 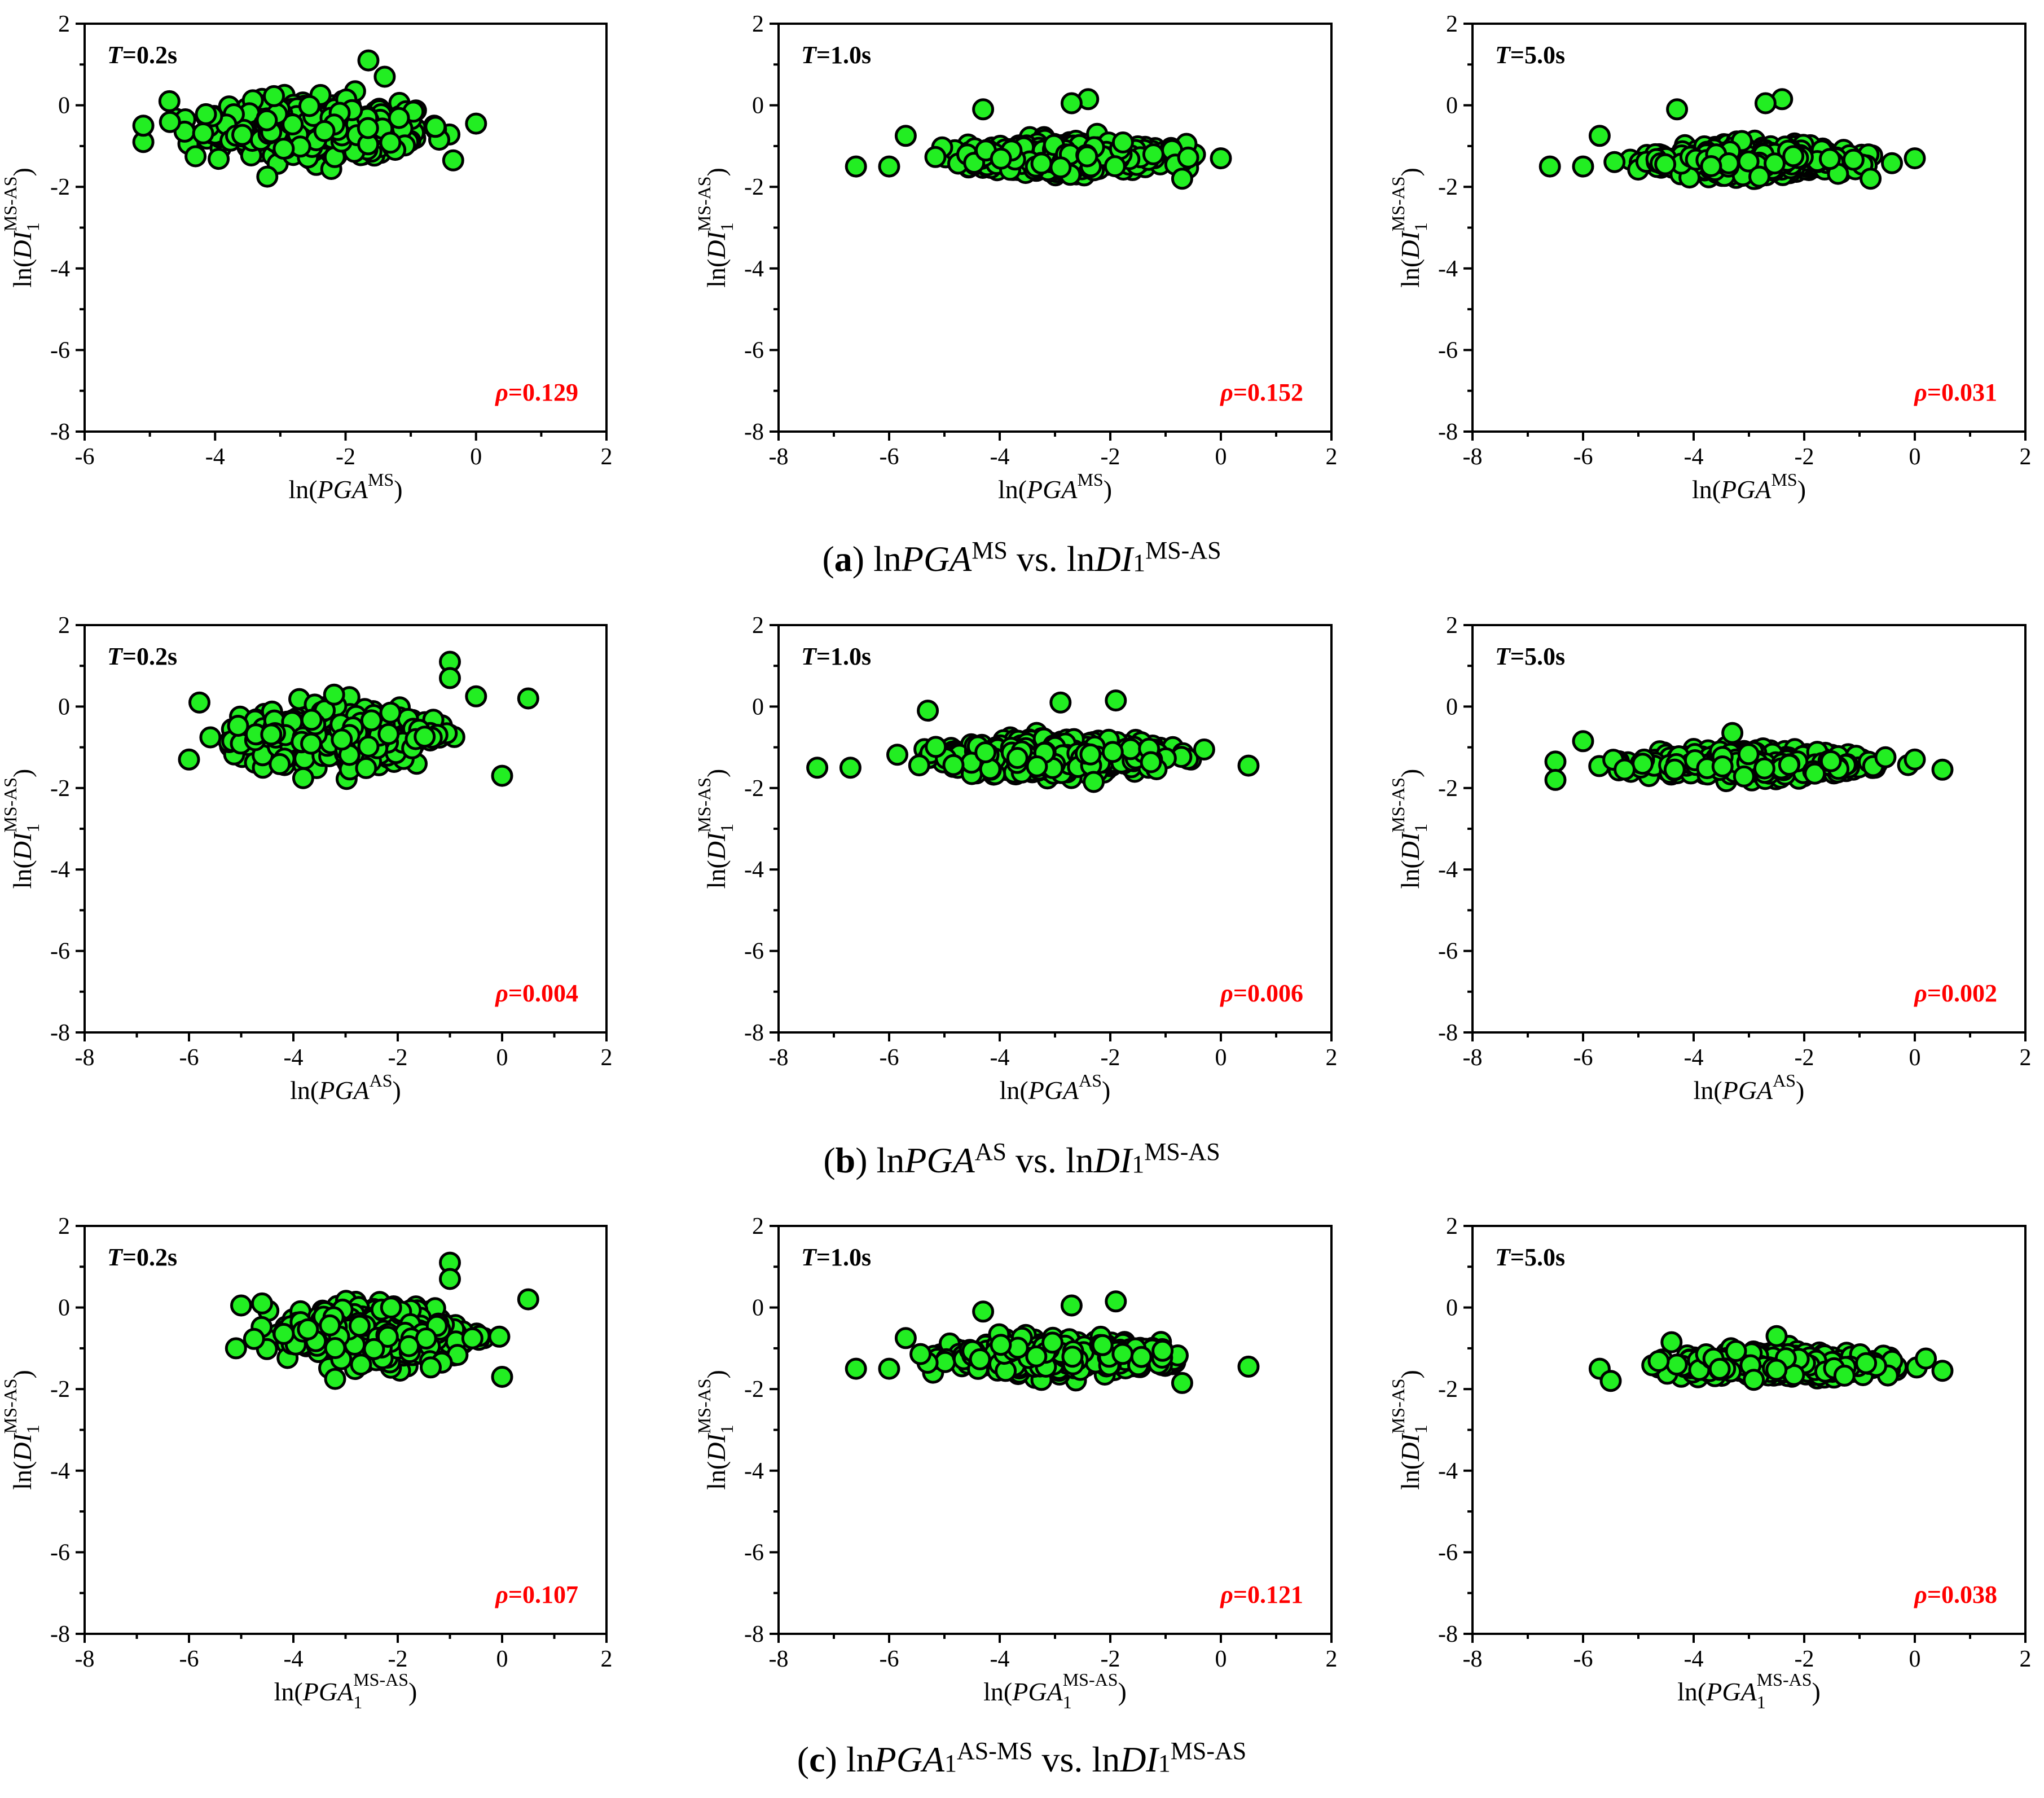 I want to click on panel-period-label: T=0.2s, so click(x=142, y=656).